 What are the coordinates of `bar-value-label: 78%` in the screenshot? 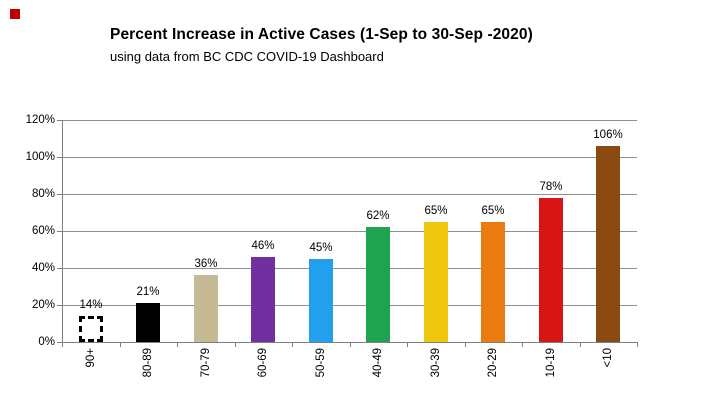 It's located at (551, 187).